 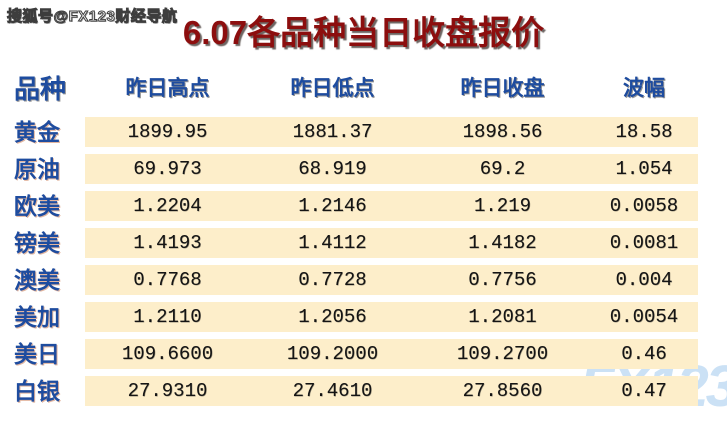 What do you see at coordinates (502, 354) in the screenshot?
I see `cell-yesterday-close: 109.2700` at bounding box center [502, 354].